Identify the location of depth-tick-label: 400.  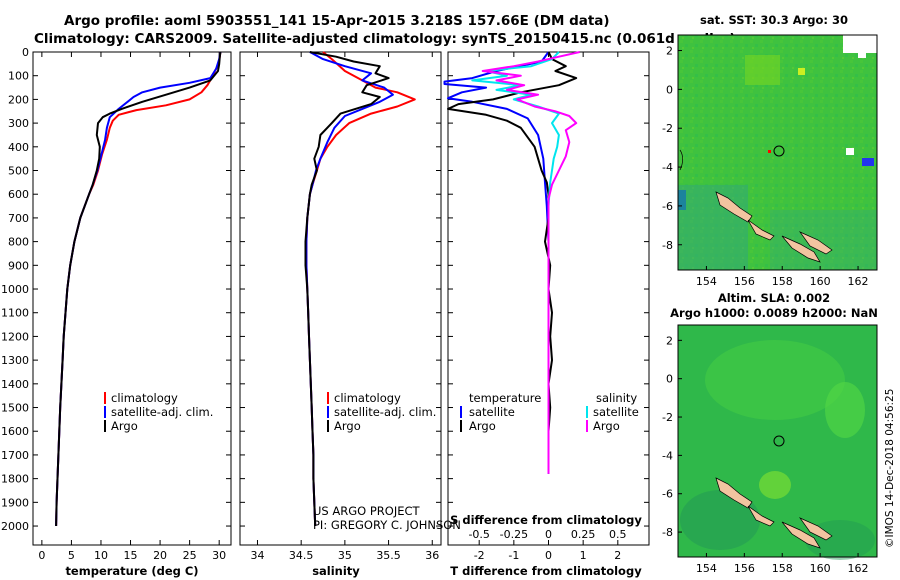
(18, 147).